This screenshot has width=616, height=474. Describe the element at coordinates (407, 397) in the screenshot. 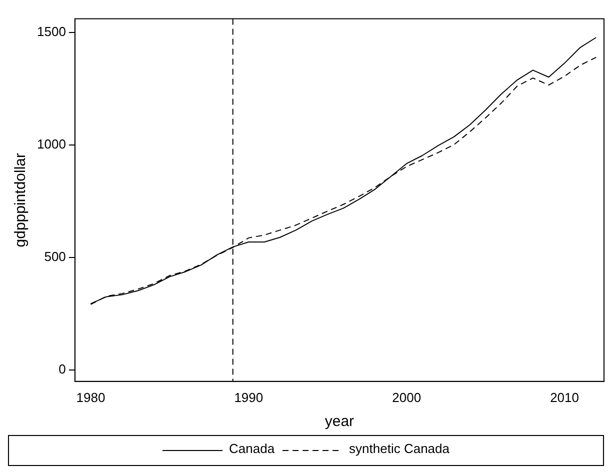

I see `x-tick-label: 2000` at that location.